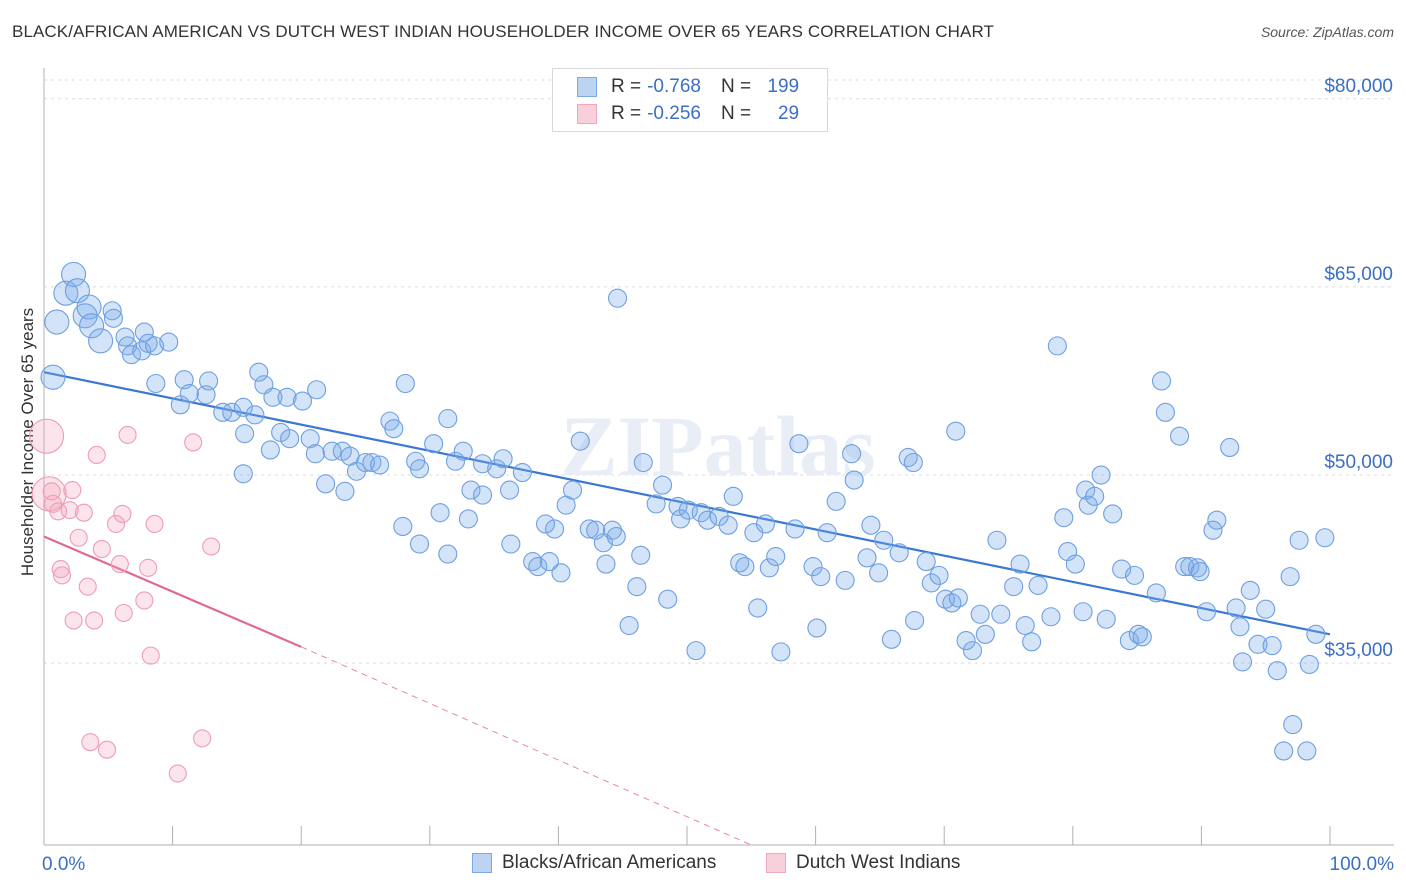 The image size is (1406, 892). What do you see at coordinates (783, 86) in the screenshot?
I see `legend-n-value: 199` at bounding box center [783, 86].